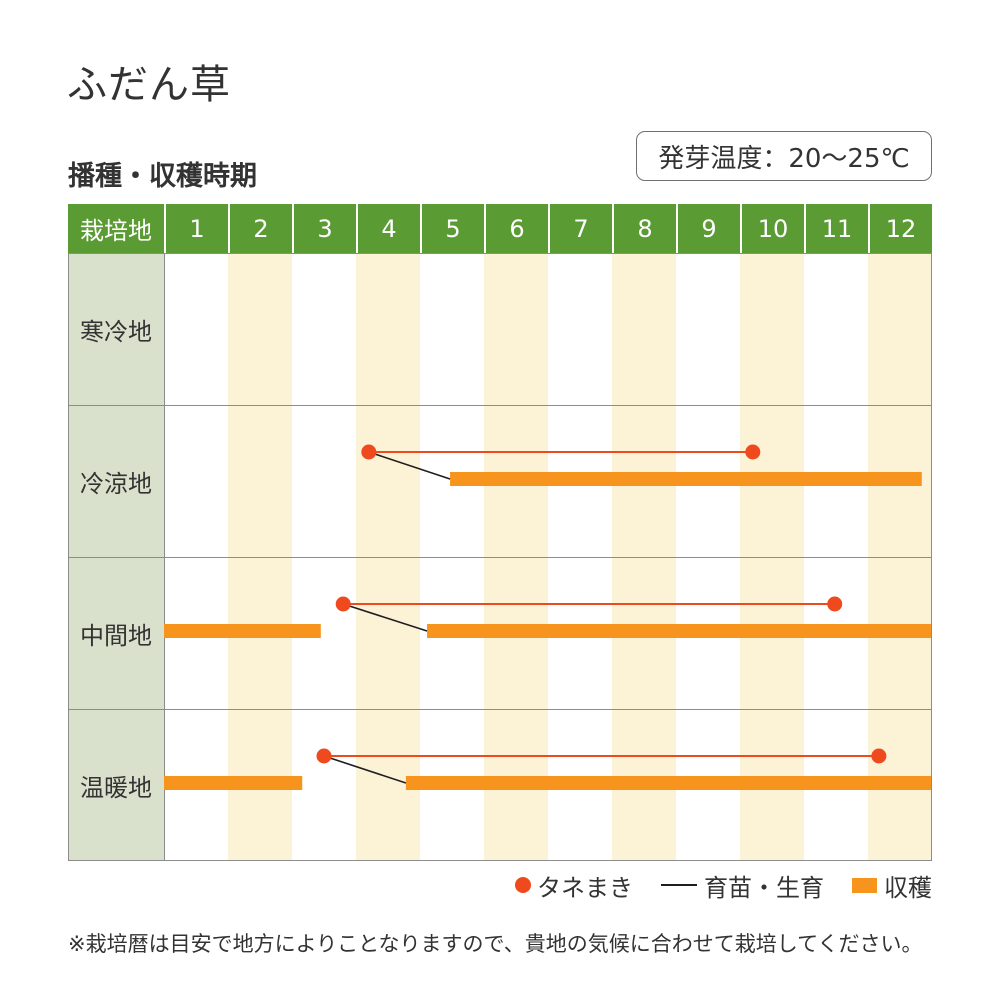 This screenshot has height=1000, width=1000. I want to click on region-column-divider, so click(164, 557).